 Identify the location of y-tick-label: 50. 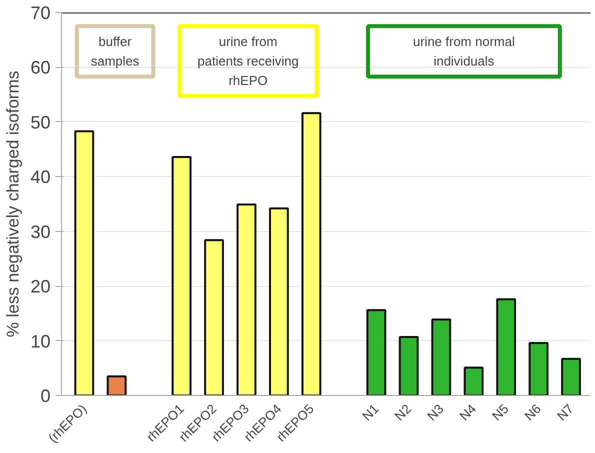
(40, 122).